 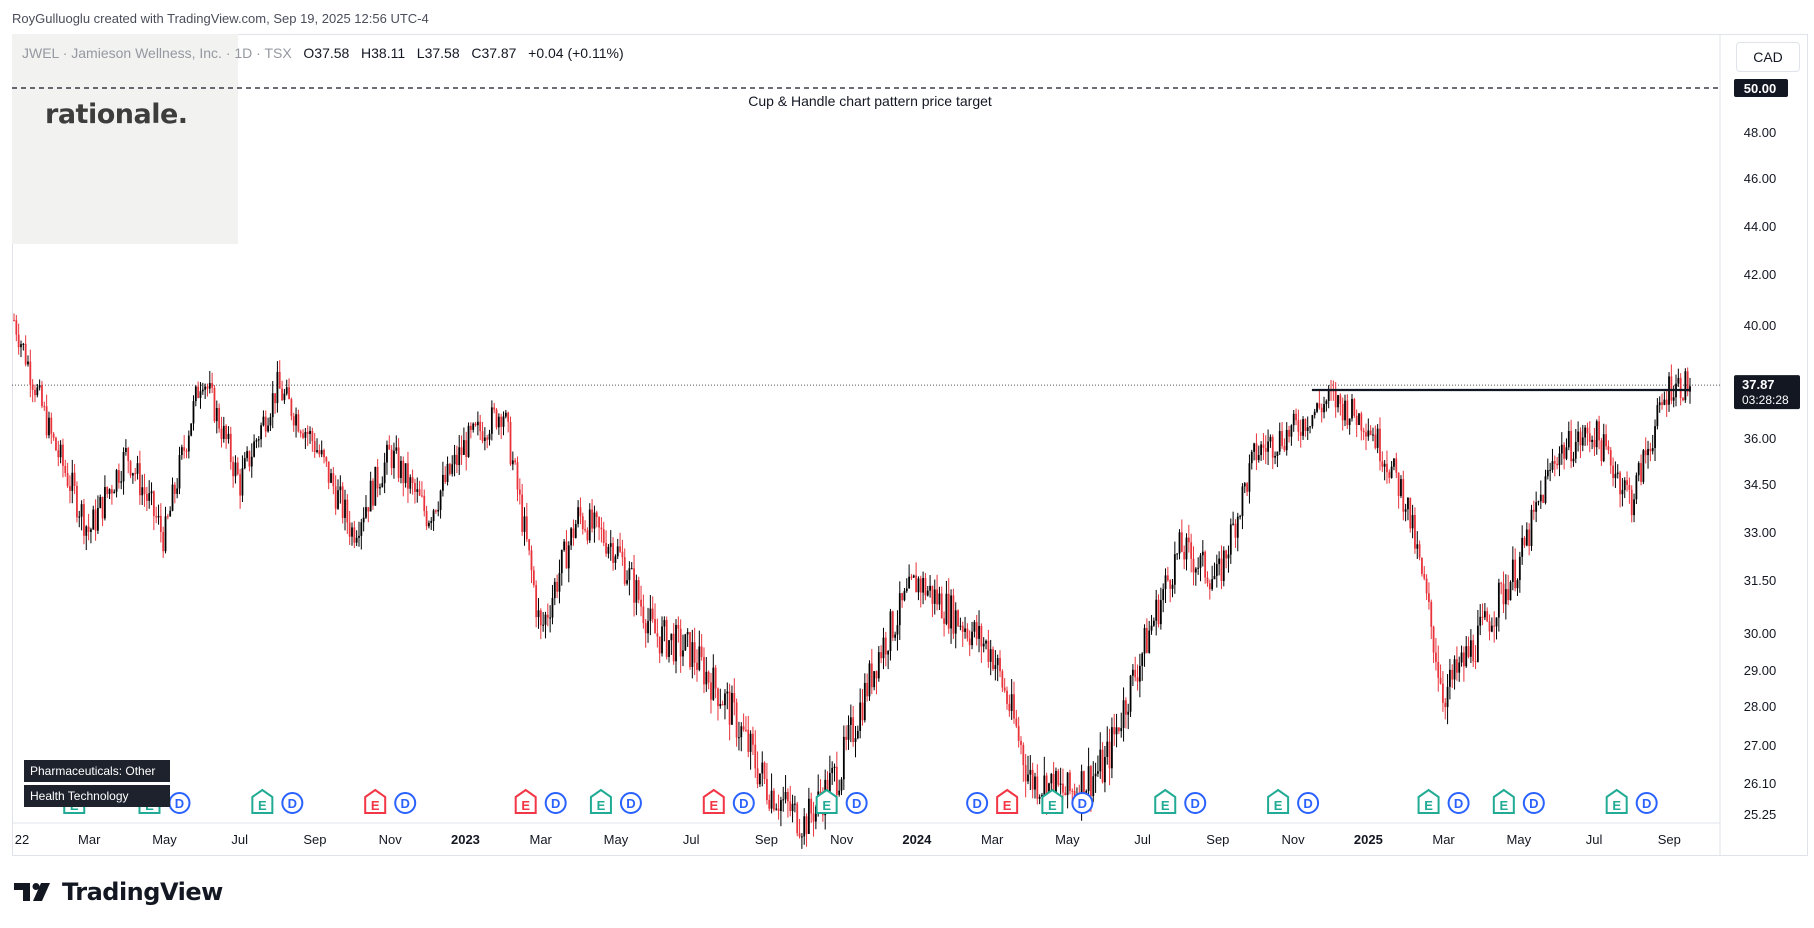 I want to click on dividend-icon: D, so click(x=630, y=803).